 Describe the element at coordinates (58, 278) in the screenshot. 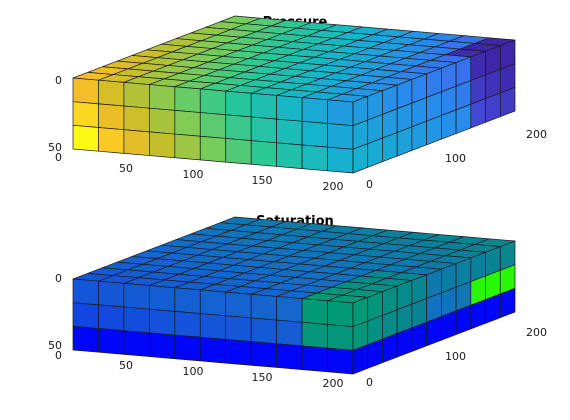

I see `saturation-z-tick-0: 0` at that location.